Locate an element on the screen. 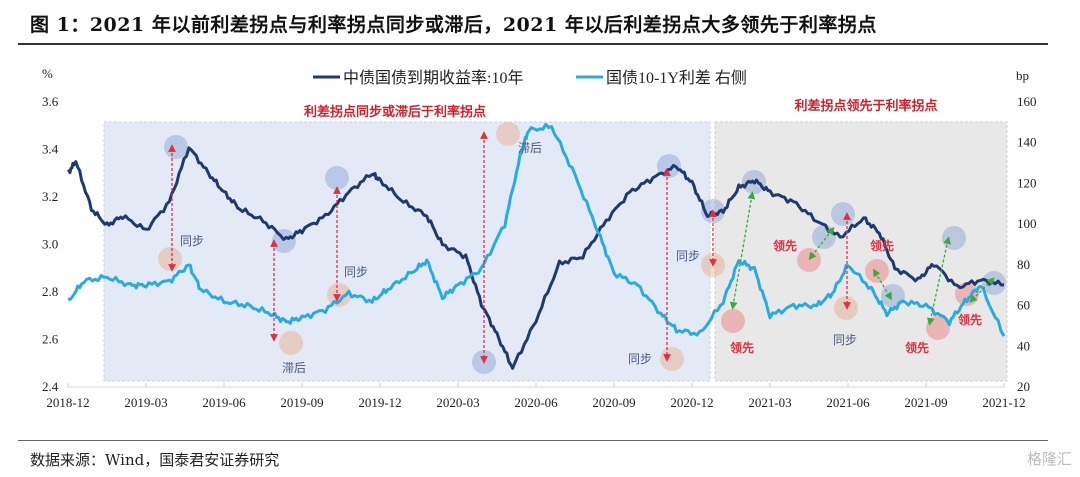 The width and height of the screenshot is (1080, 477). x-tick-label: 2020-06 is located at coordinates (536, 402).